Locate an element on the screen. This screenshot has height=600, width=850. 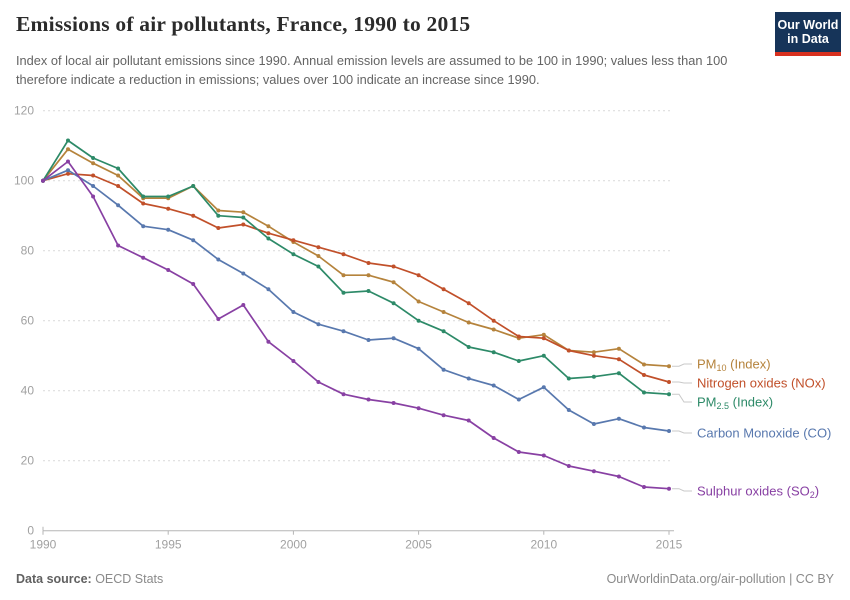
legend-label-part: (Index) is located at coordinates (751, 402).